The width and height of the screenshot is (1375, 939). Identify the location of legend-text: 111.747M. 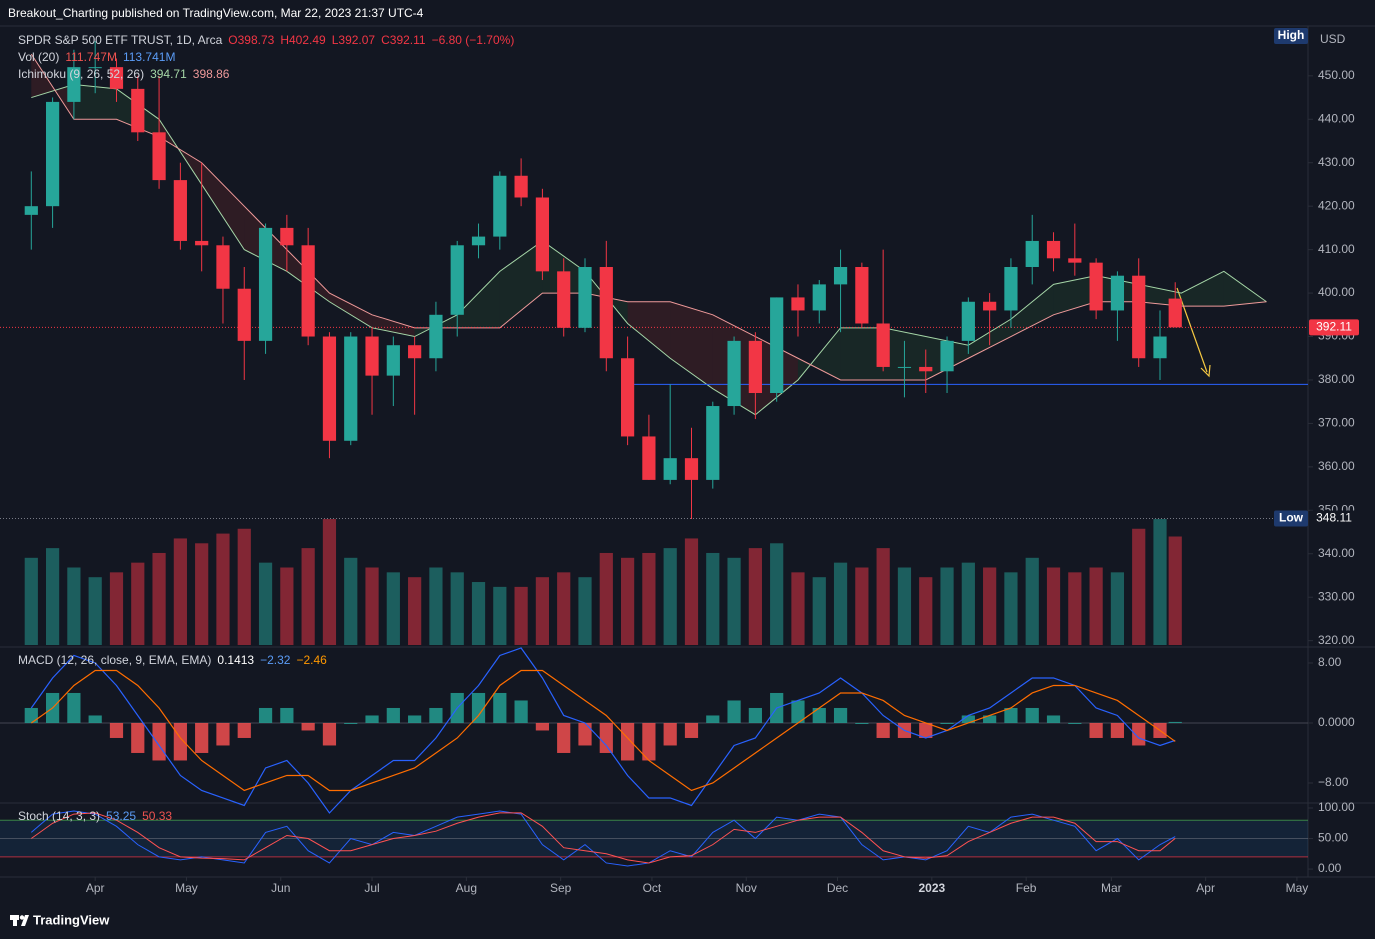
(91, 57).